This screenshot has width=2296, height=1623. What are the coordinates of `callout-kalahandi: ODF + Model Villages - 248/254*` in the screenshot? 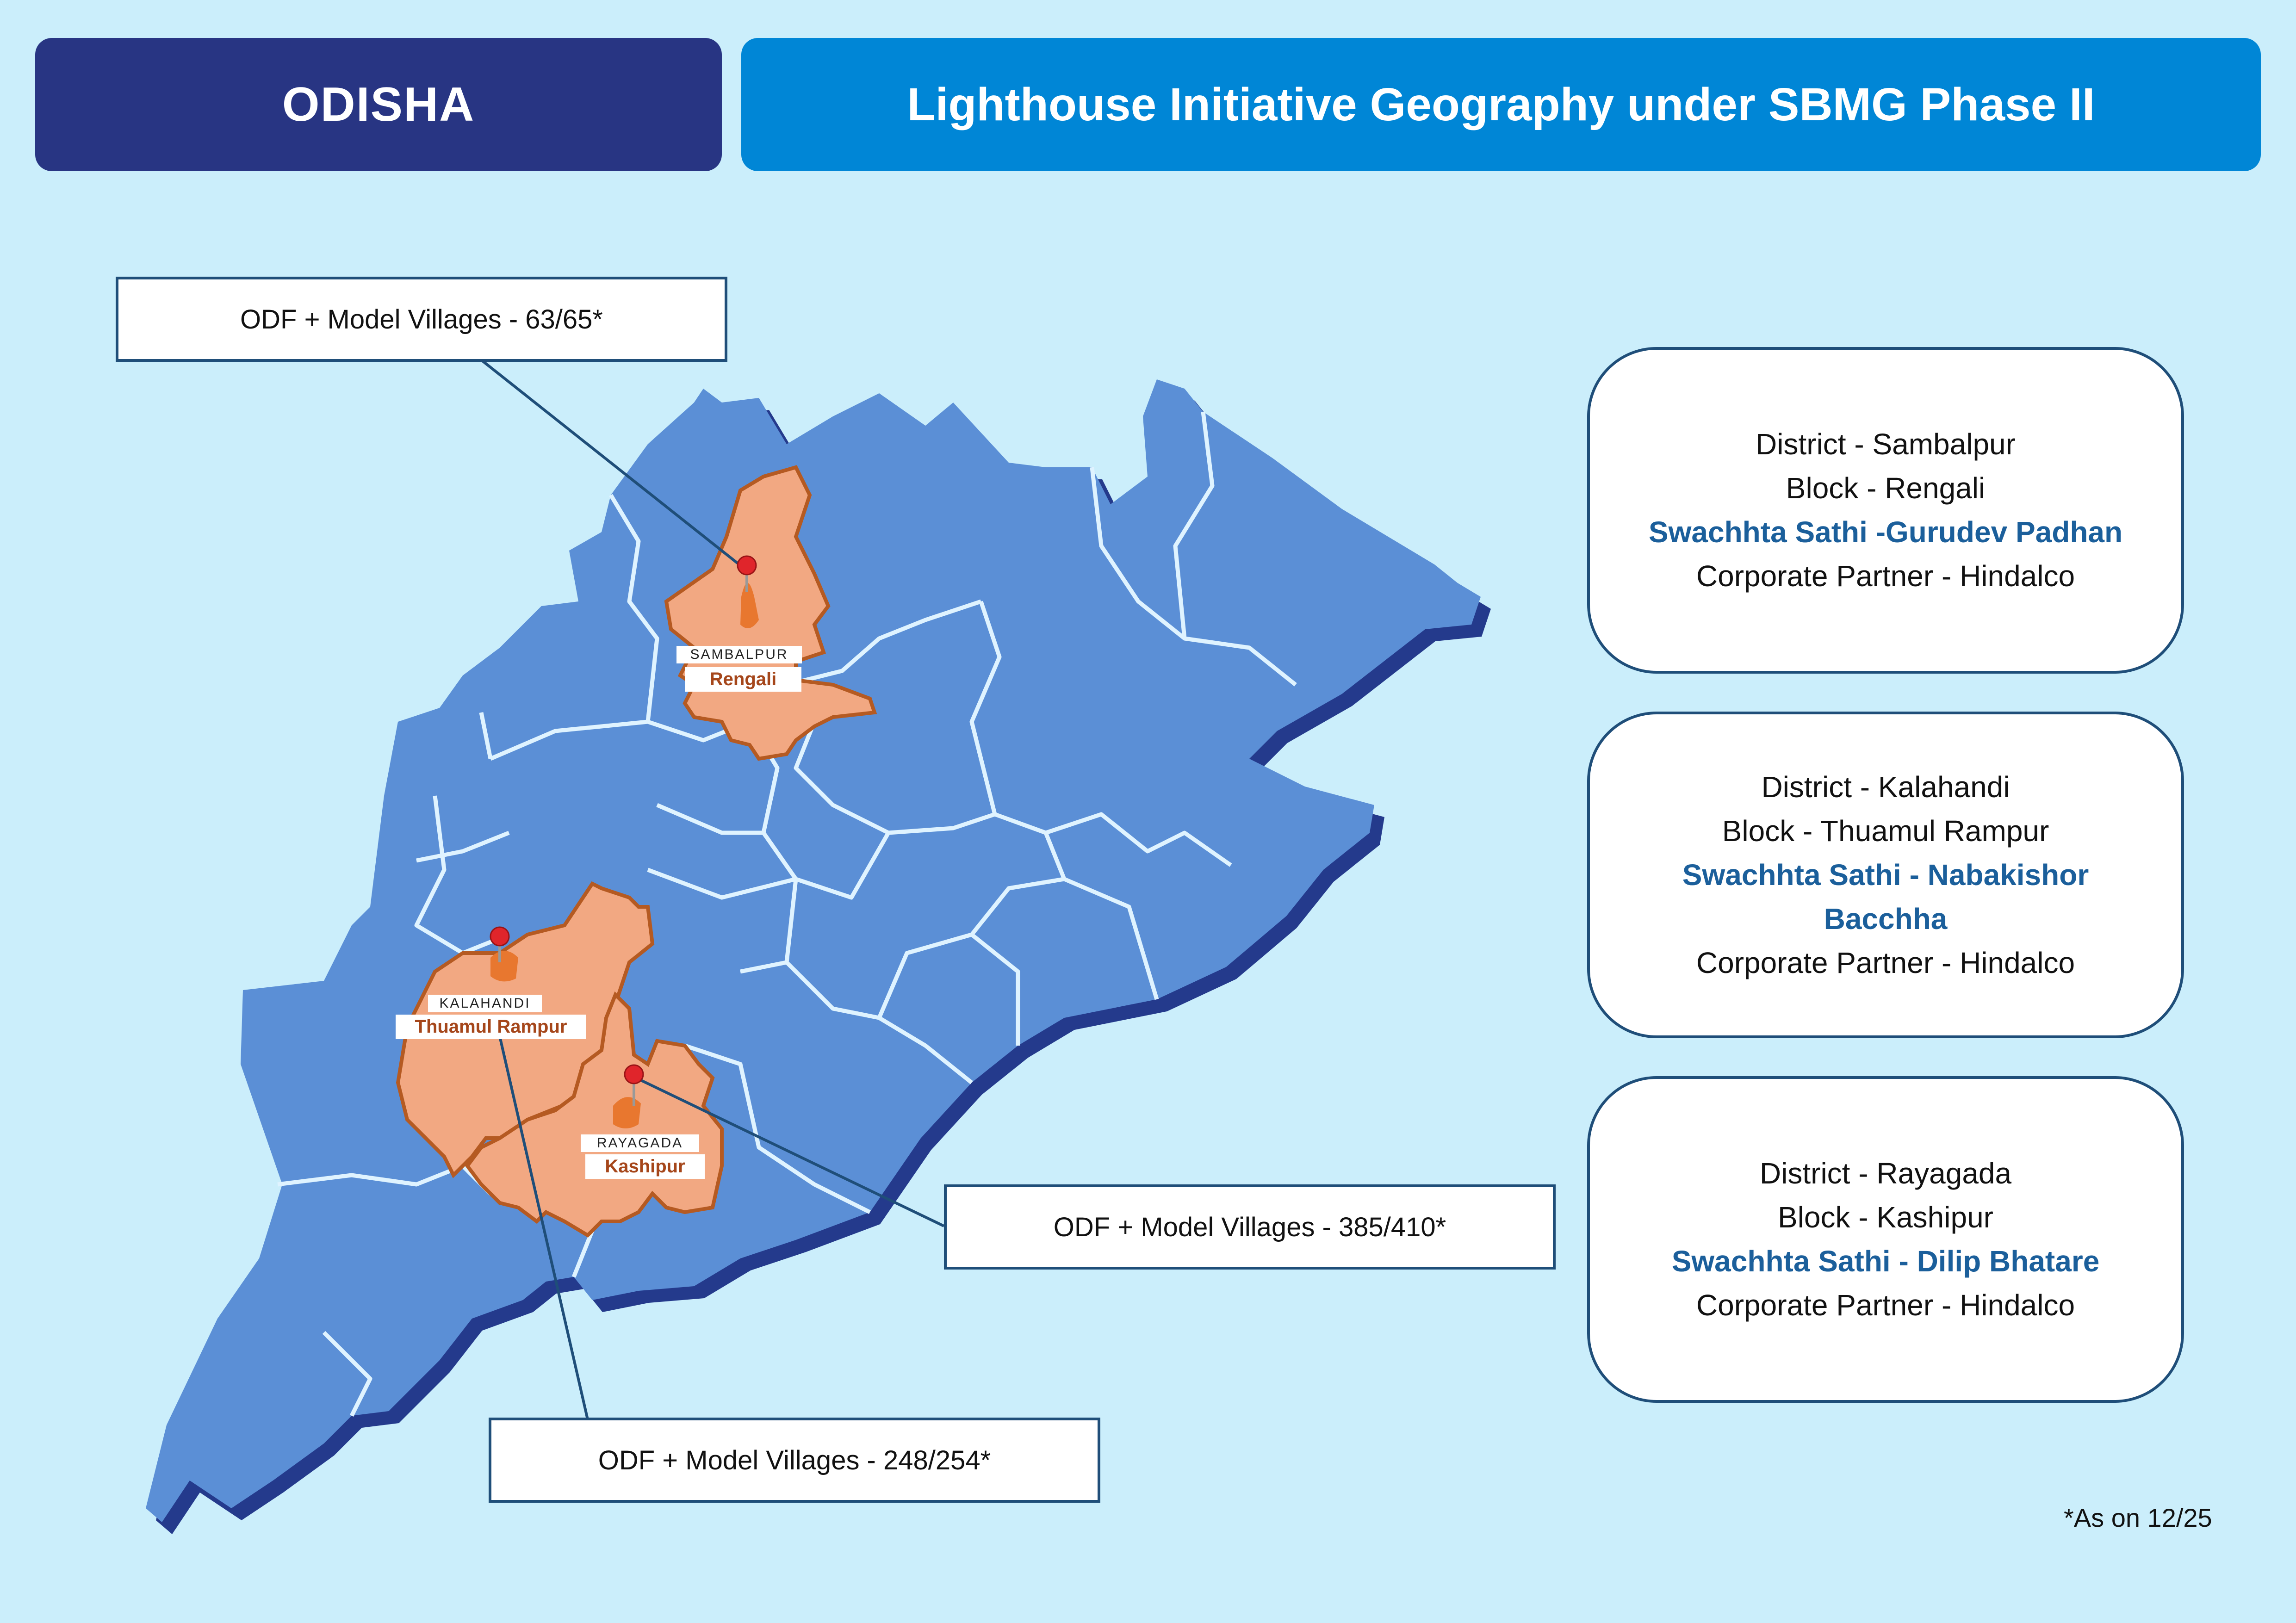 It's located at (795, 1460).